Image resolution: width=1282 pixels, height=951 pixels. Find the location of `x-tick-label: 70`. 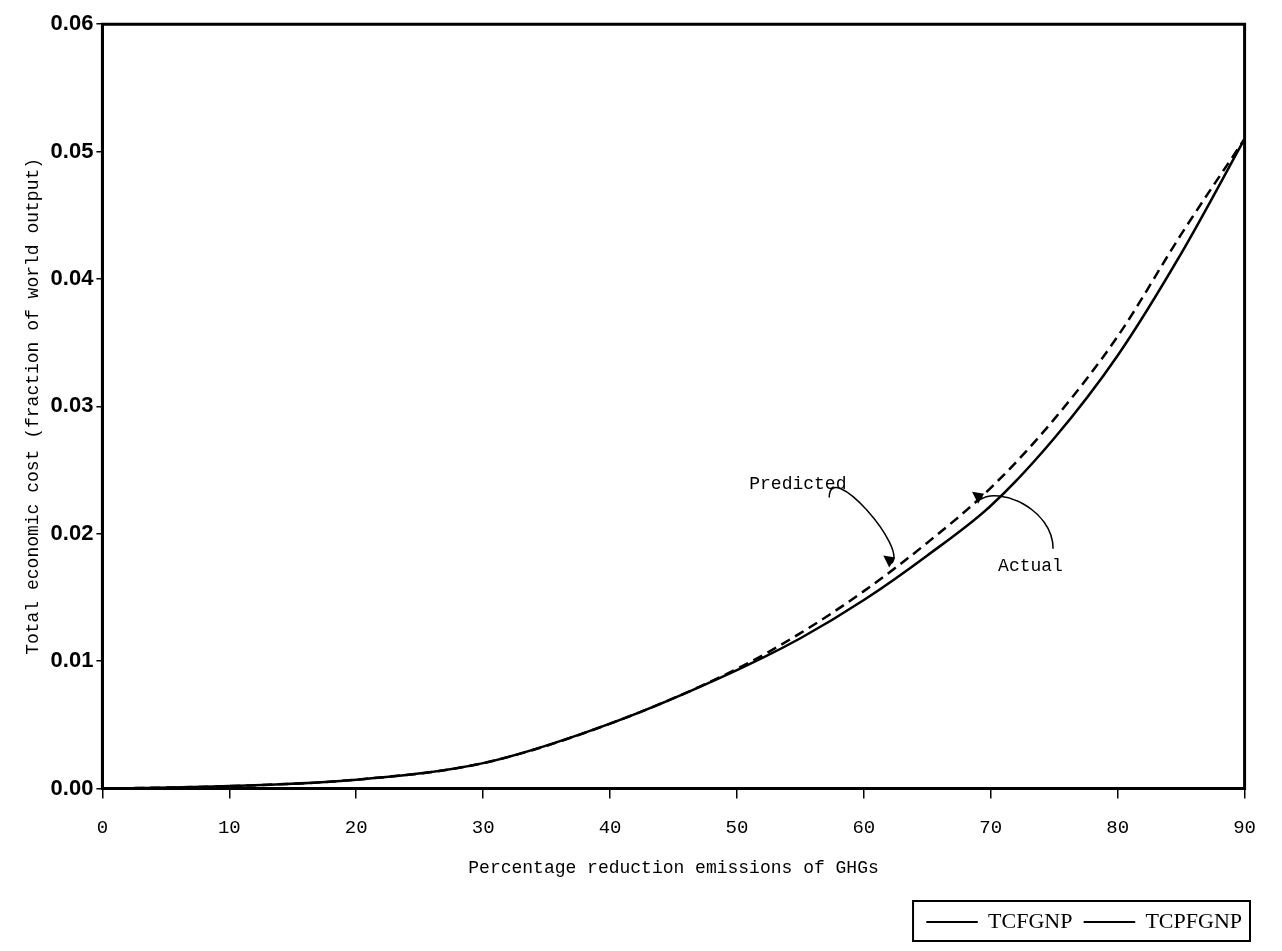

x-tick-label: 70 is located at coordinates (991, 828).